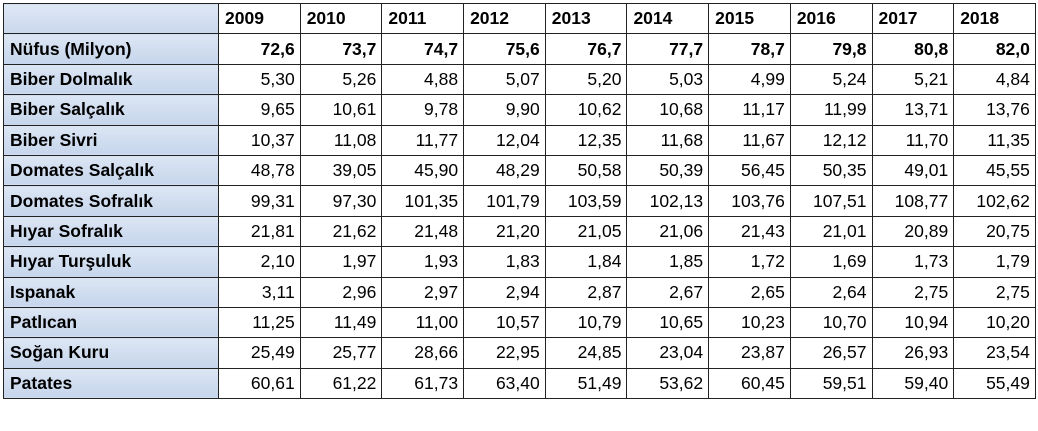 This screenshot has width=1038, height=431. What do you see at coordinates (423, 292) in the screenshot?
I see `table-cell: 2,97` at bounding box center [423, 292].